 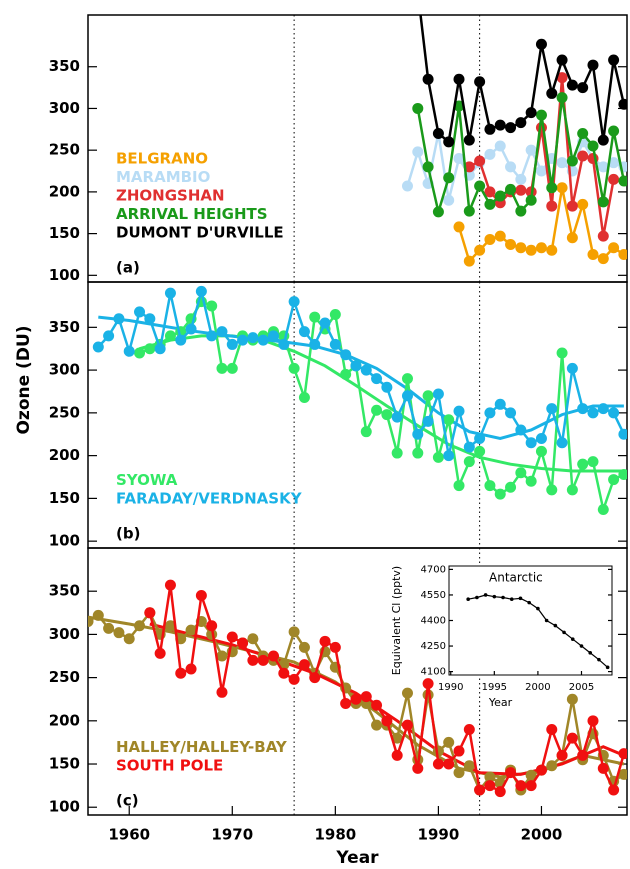 I want to click on y-tick-label: 4700, so click(x=433, y=569).